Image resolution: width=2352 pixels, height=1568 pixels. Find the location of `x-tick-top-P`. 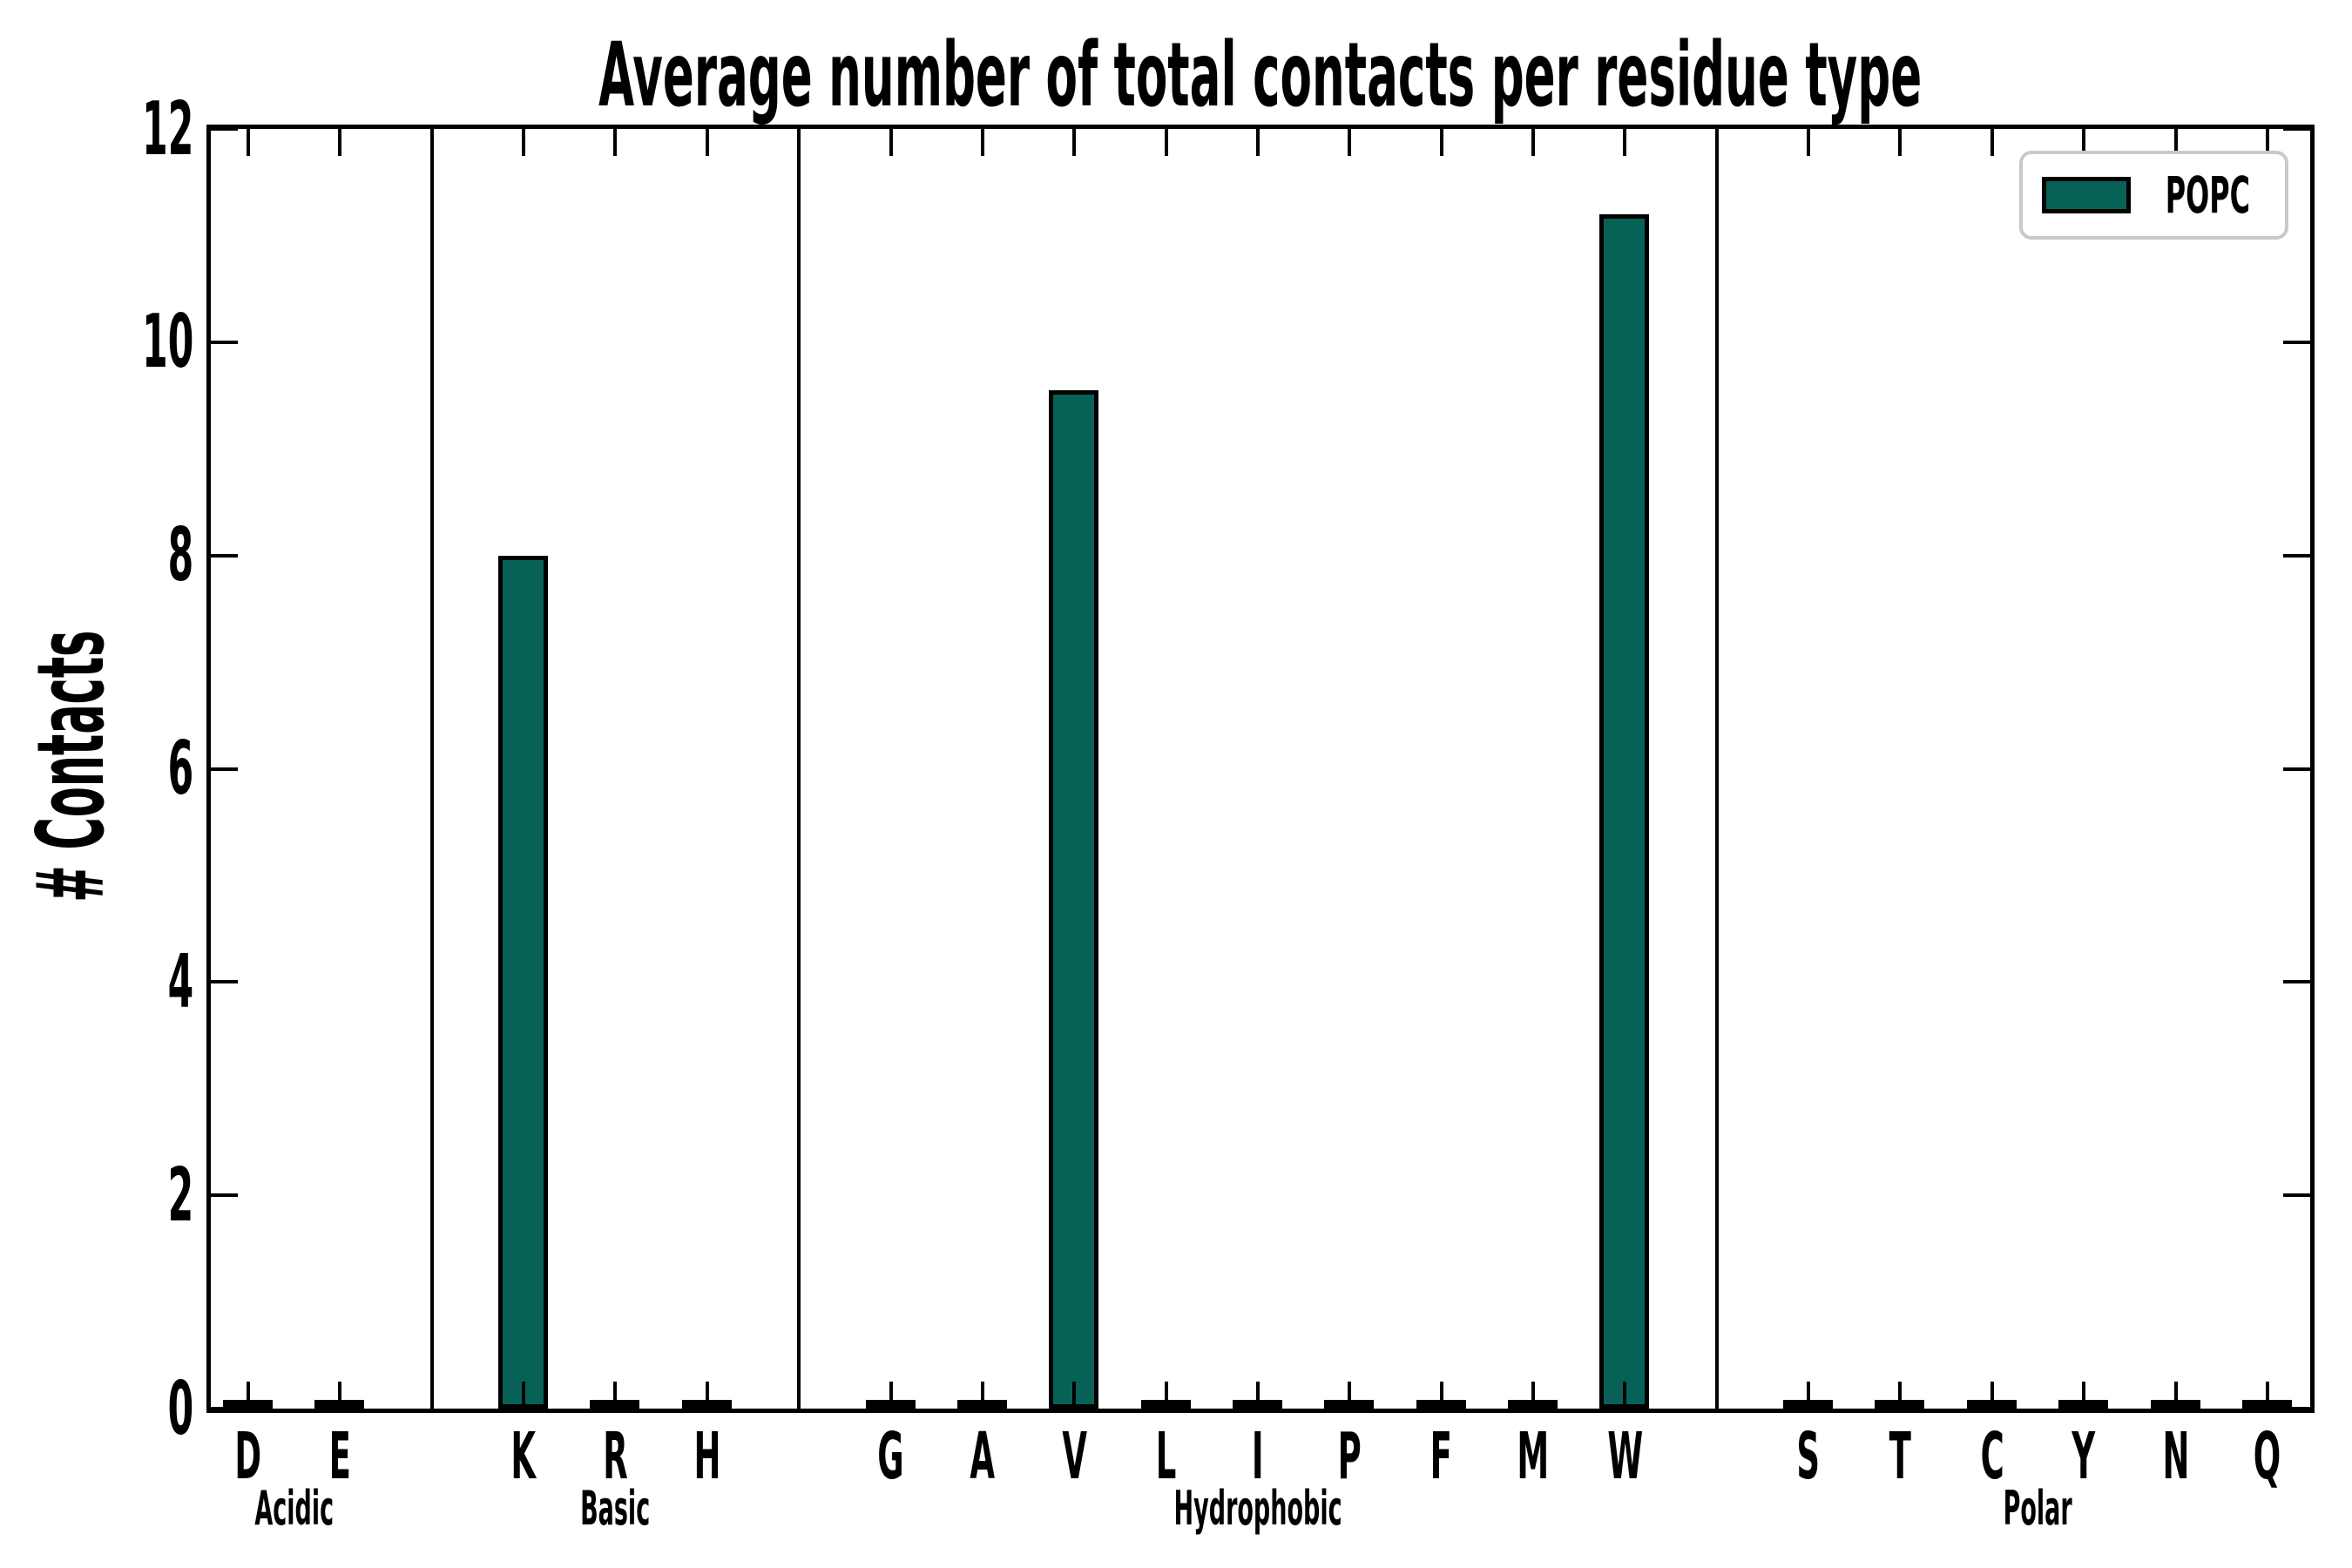

x-tick-top-P is located at coordinates (1350, 142).